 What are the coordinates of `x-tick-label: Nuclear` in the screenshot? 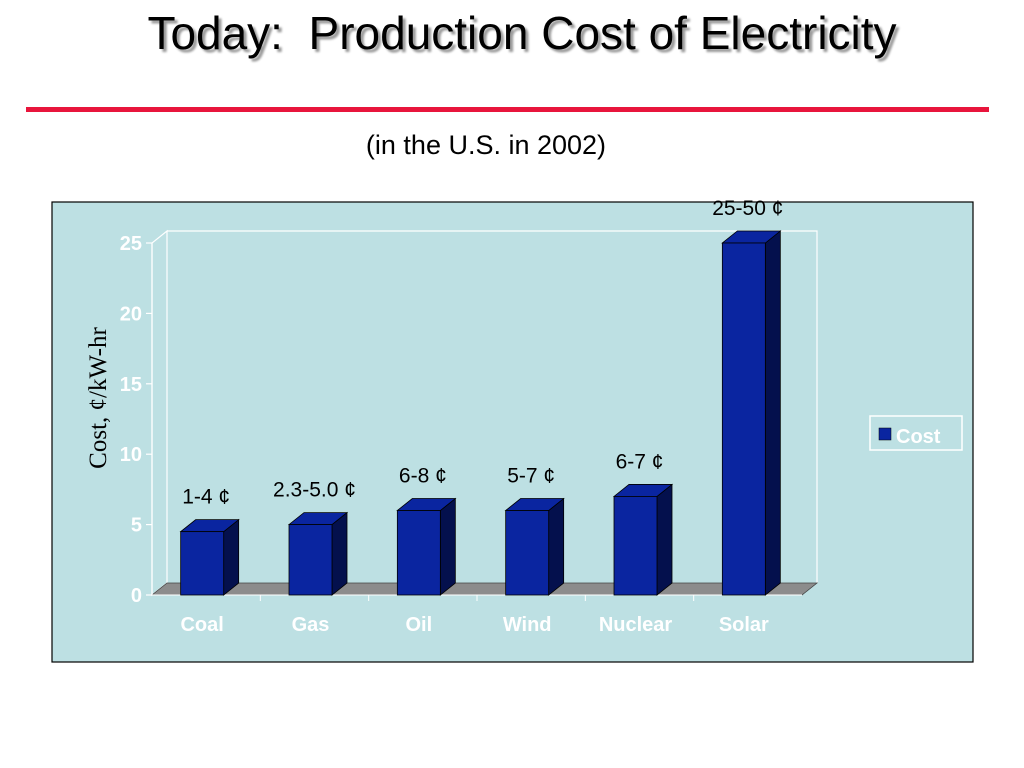 It's located at (636, 625).